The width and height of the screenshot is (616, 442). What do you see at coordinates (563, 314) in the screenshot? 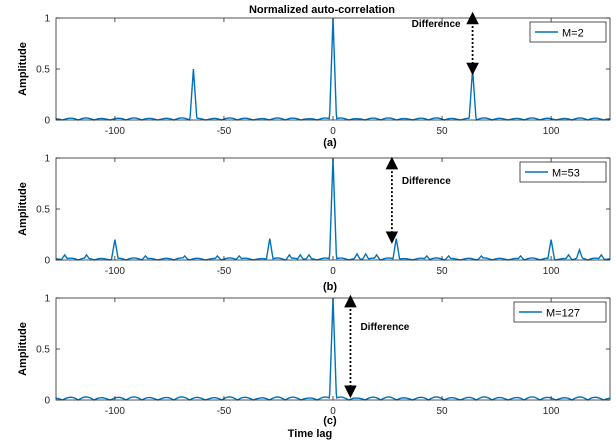
I see `legend-label: M=127` at bounding box center [563, 314].